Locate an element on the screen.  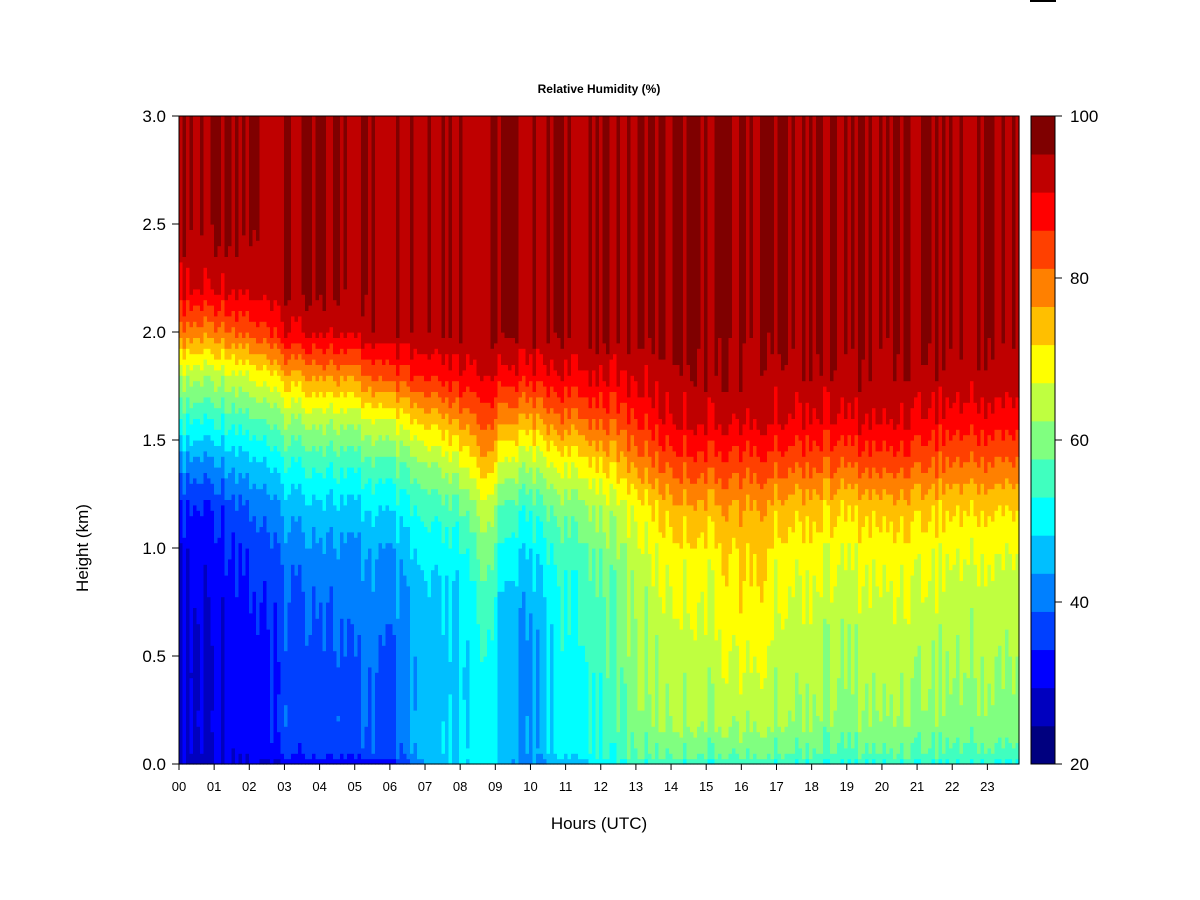
colorbar-swatch is located at coordinates (1043, 707).